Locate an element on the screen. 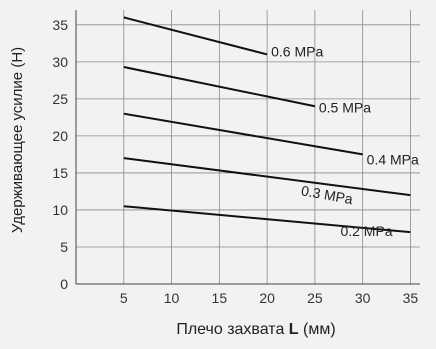 This screenshot has height=349, width=436. y-tick-label: 20 is located at coordinates (60, 136).